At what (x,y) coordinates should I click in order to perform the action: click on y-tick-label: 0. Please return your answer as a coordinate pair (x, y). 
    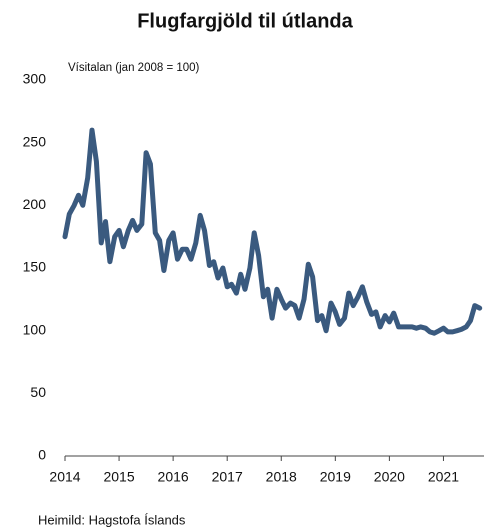
    Looking at the image, I should click on (42, 455).